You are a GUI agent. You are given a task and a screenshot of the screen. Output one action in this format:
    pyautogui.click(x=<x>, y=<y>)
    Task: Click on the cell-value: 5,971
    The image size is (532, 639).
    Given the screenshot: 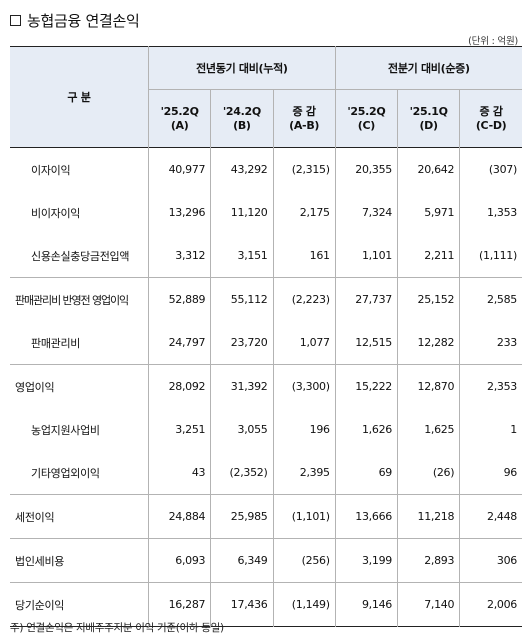 What is the action you would take?
    pyautogui.click(x=428, y=212)
    